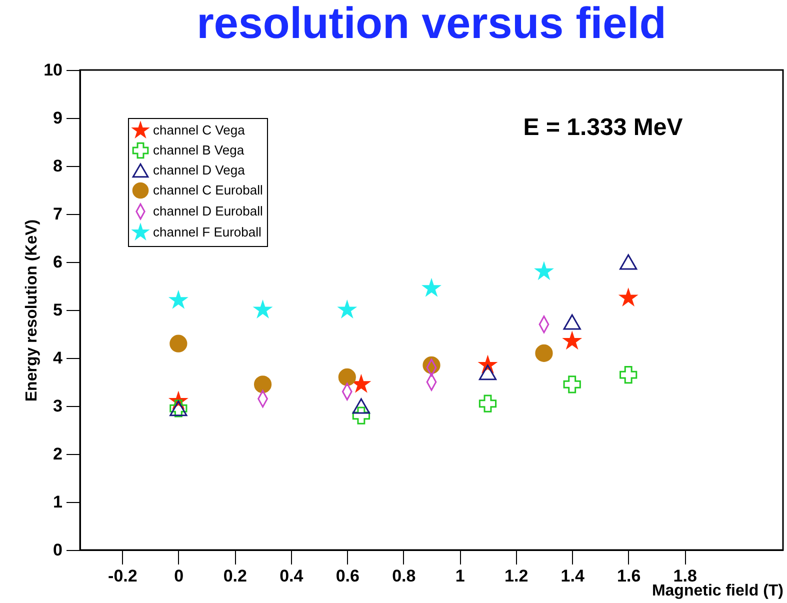  I want to click on legend-label: channel C Vega, so click(199, 130).